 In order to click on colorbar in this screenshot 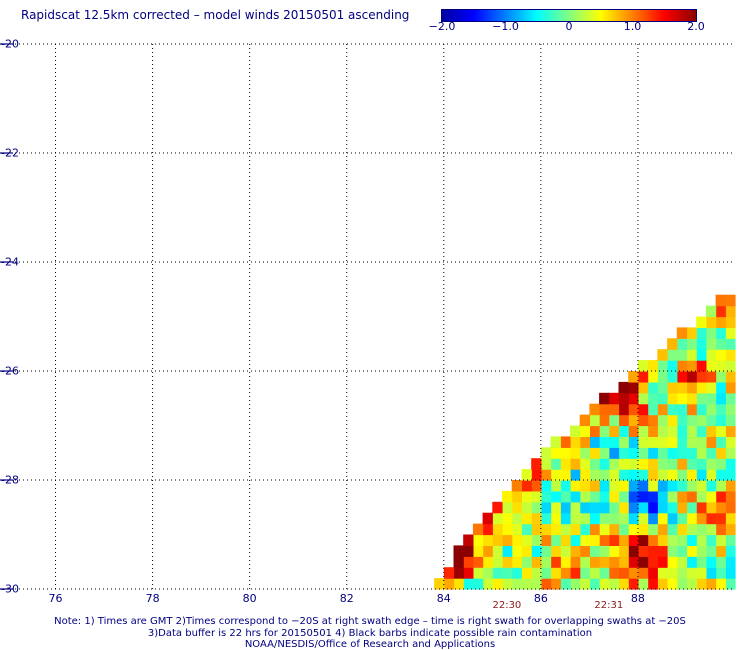, I will do `click(569, 15)`.